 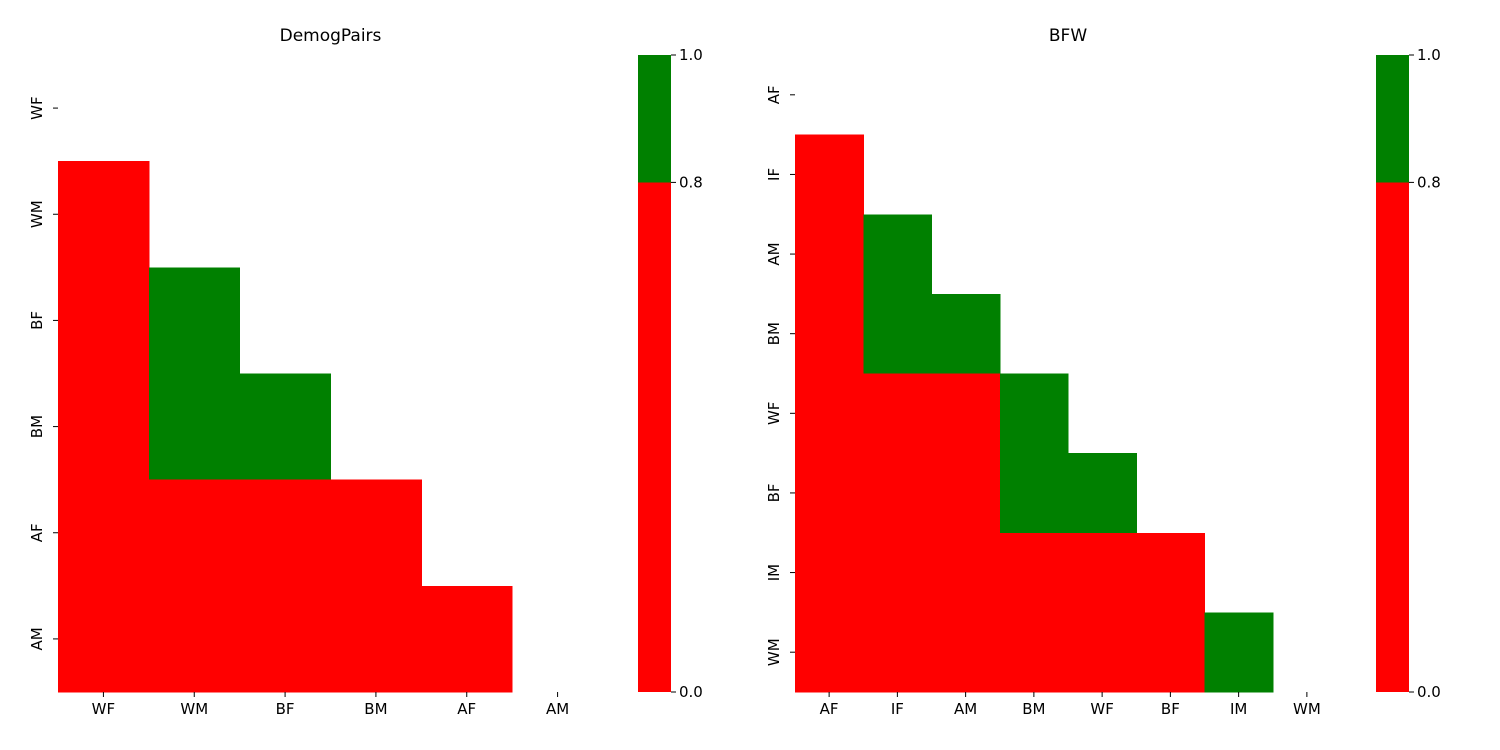 I want to click on x-tick-label: IF, so click(x=897, y=709).